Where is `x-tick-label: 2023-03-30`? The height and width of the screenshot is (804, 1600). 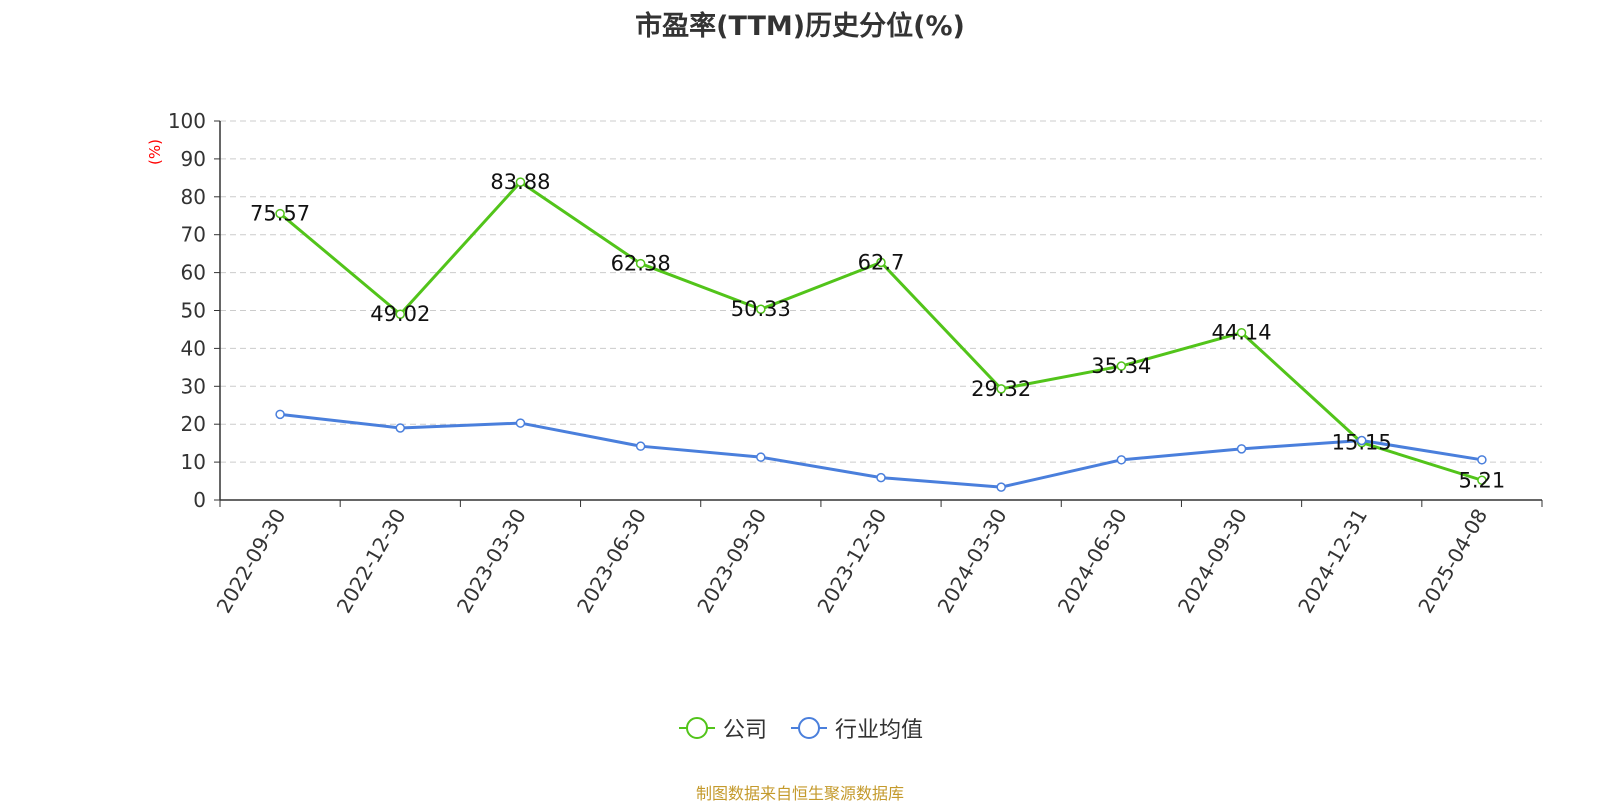 x-tick-label: 2023-03-30 is located at coordinates (491, 561).